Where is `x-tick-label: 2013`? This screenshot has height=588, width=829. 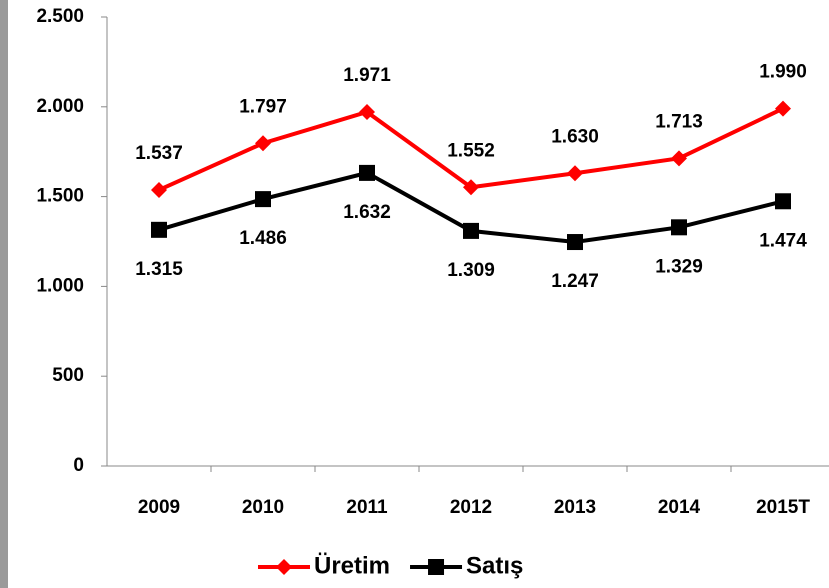
x-tick-label: 2013 is located at coordinates (575, 507).